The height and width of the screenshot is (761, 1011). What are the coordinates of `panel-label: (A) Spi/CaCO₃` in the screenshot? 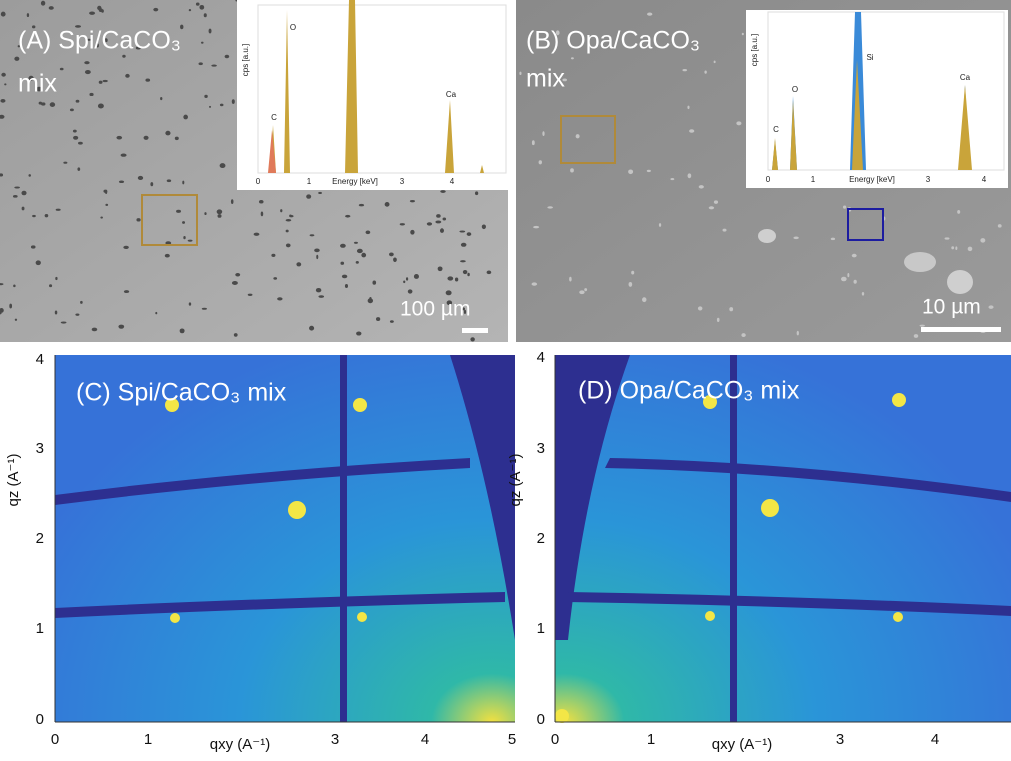 It's located at (99, 41).